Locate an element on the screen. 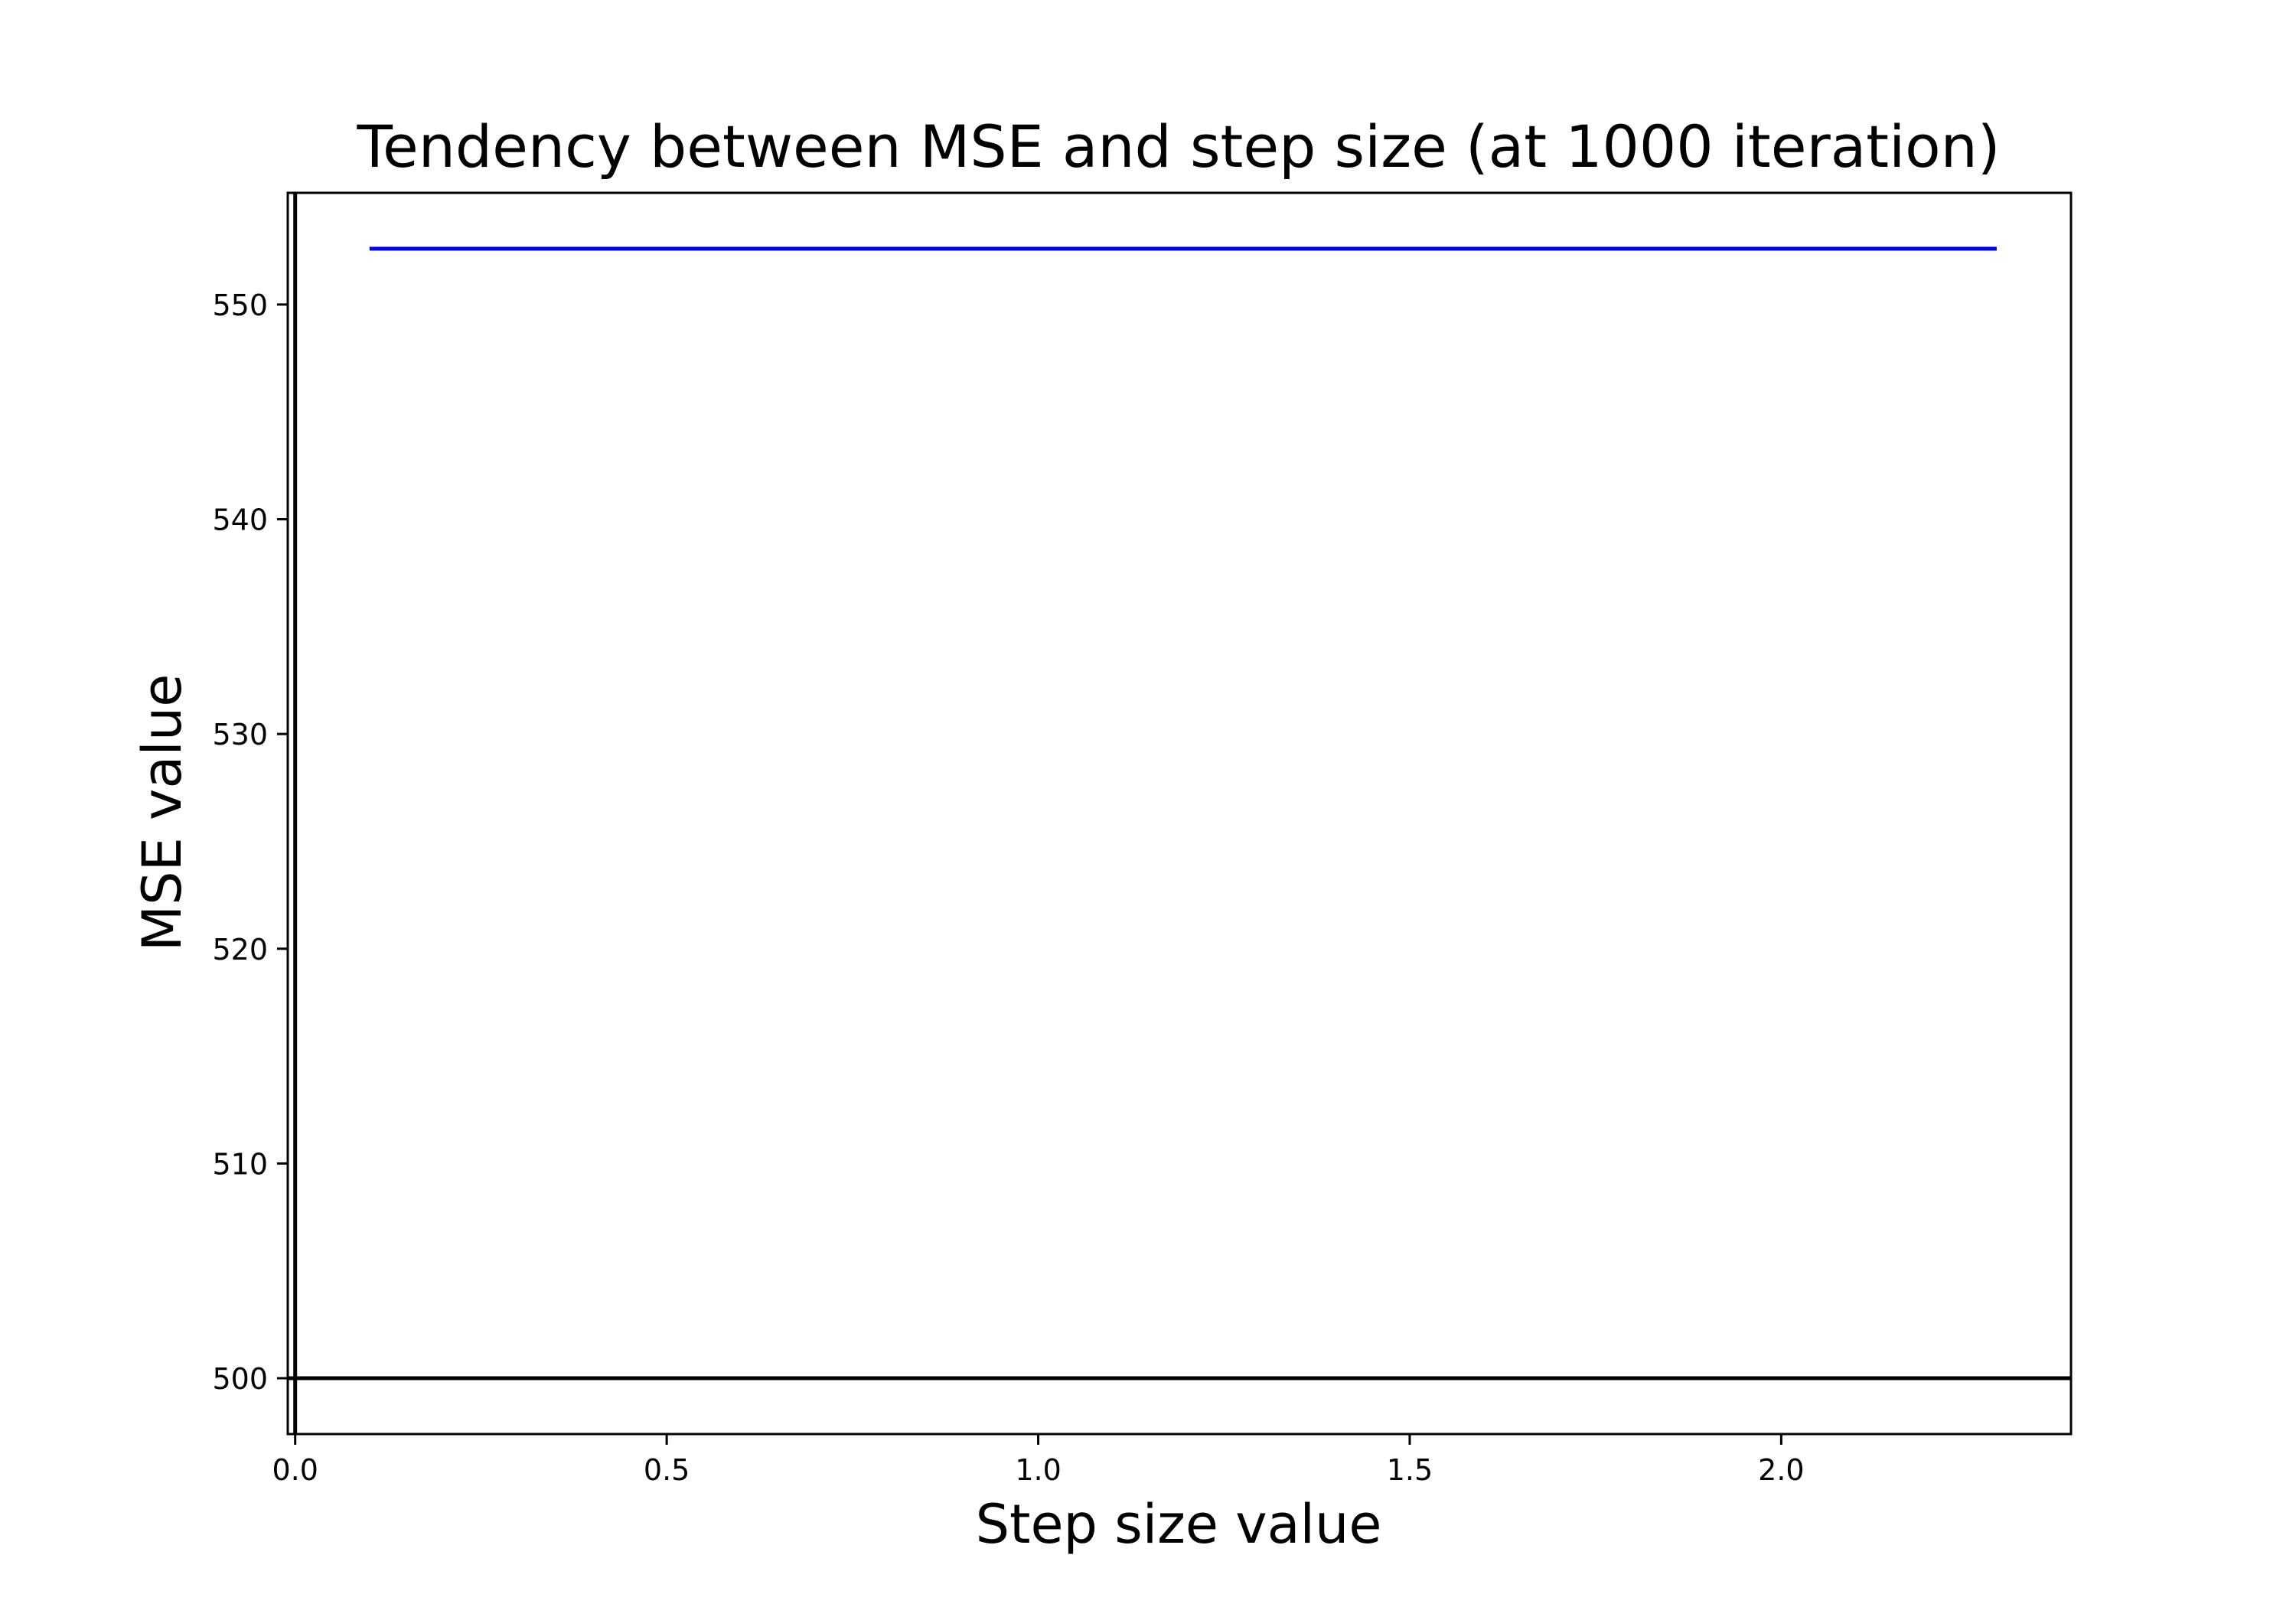 The image size is (2296, 1607). x-tick-label: 0.0 is located at coordinates (295, 1470).